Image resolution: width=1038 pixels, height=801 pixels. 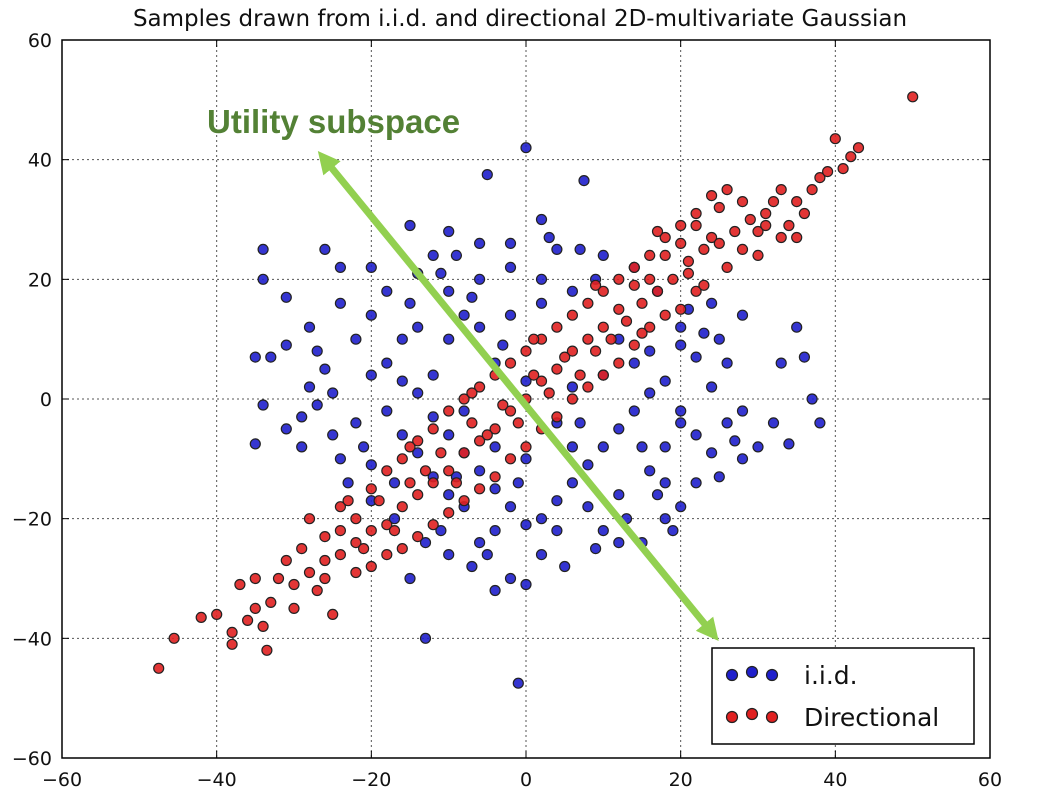 What do you see at coordinates (371, 780) in the screenshot?
I see `x-tick-label: −20` at bounding box center [371, 780].